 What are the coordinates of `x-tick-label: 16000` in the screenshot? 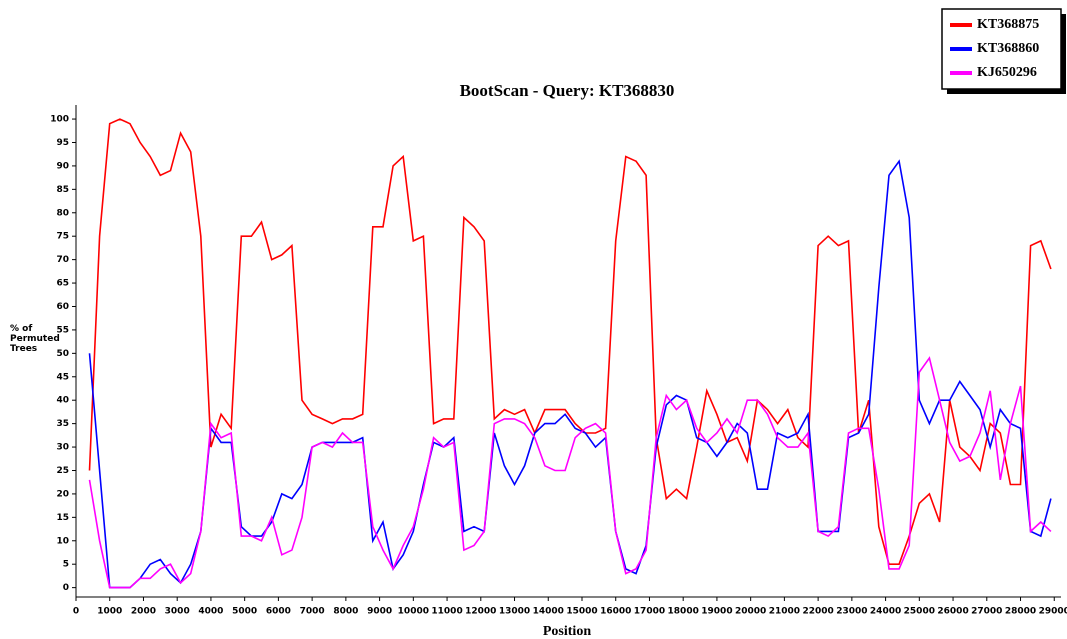 It's located at (615, 612).